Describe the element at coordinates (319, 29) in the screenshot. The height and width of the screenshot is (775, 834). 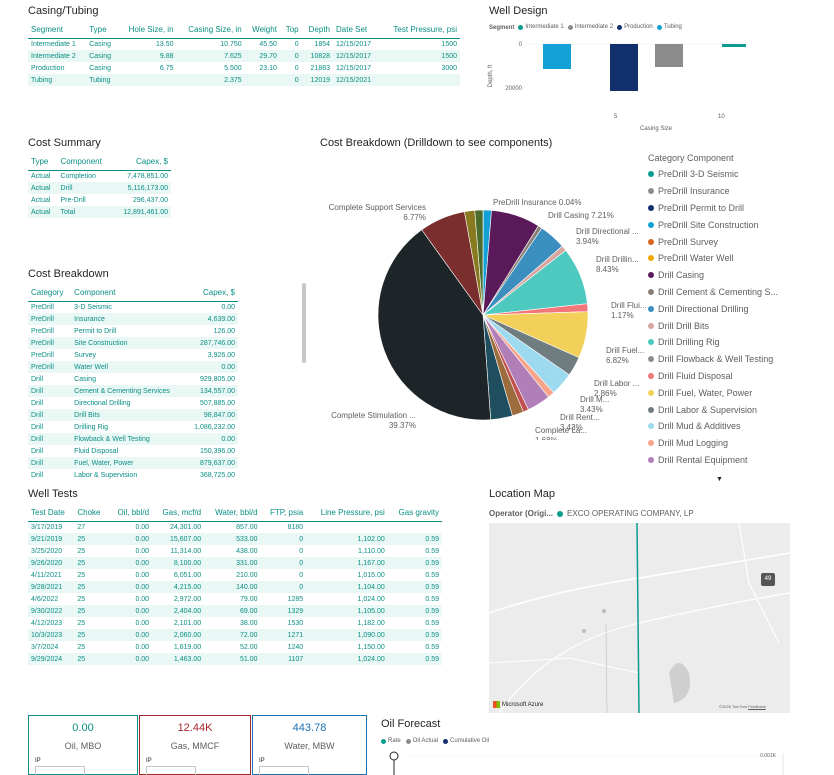
I see `column-header: Depth` at that location.